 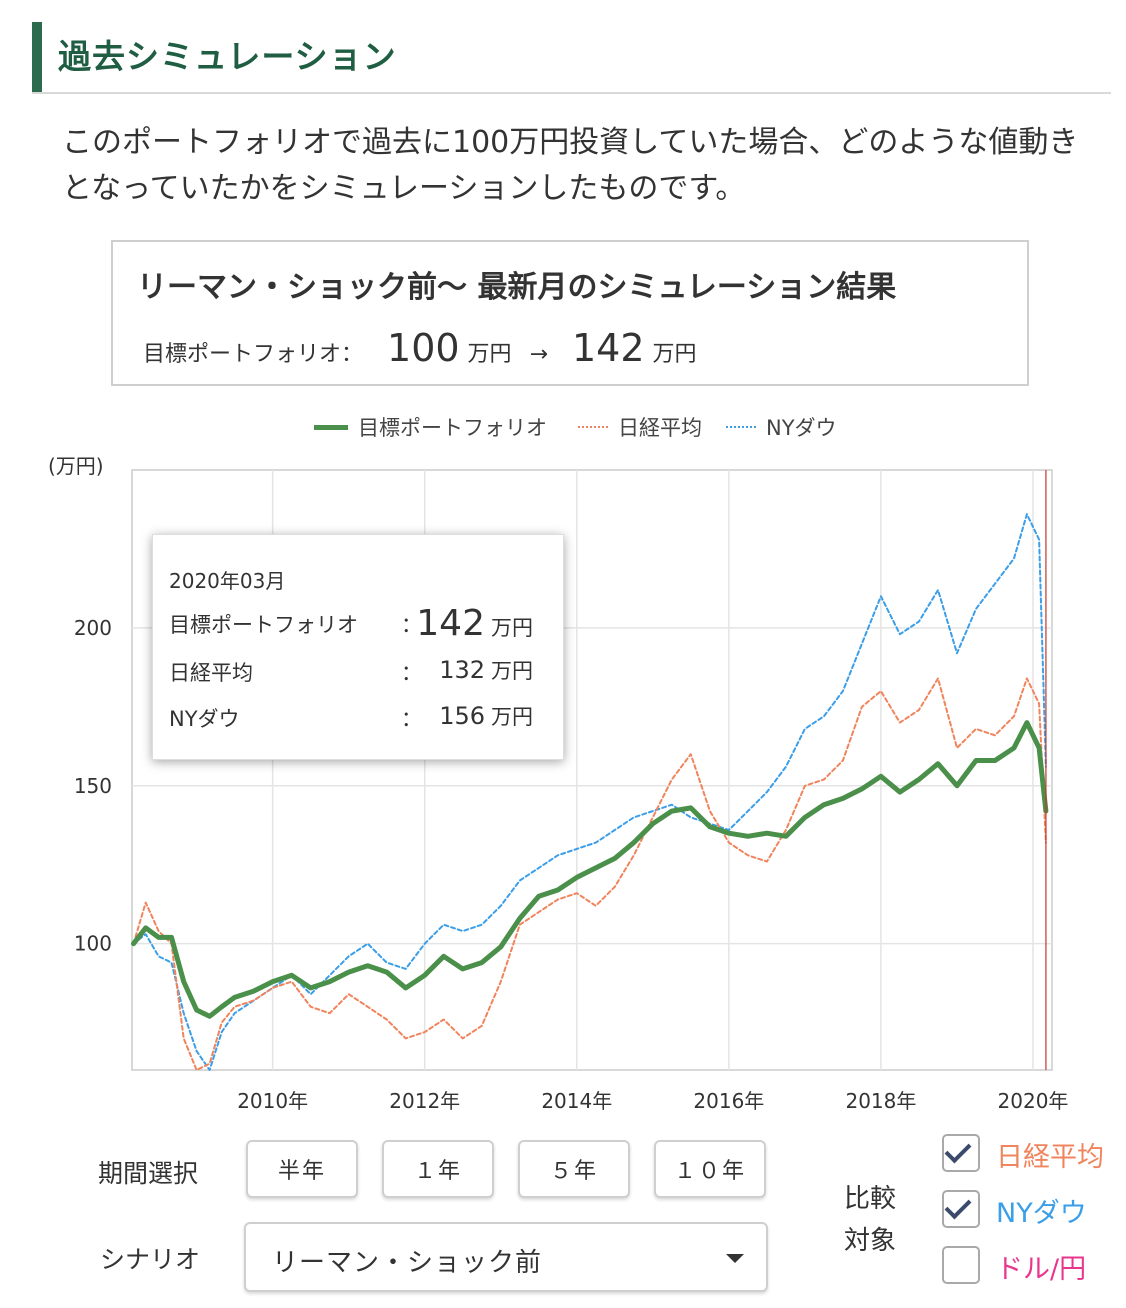 I want to click on result-label: 目標ポートフォリオ：, so click(x=253, y=354).